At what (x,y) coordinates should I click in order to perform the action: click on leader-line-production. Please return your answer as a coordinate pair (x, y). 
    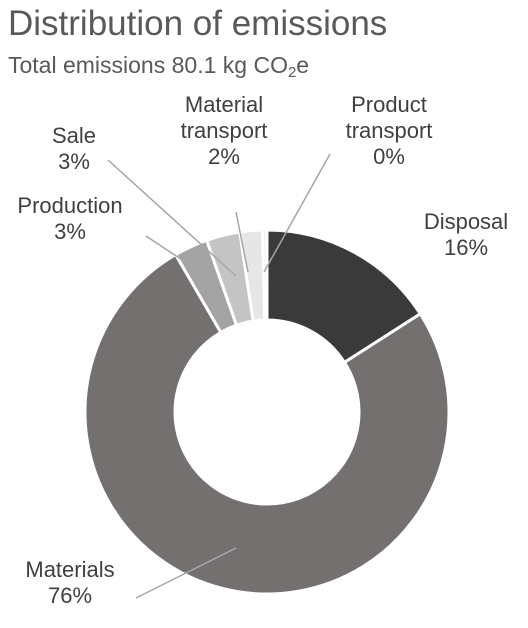
    Looking at the image, I should click on (180, 258).